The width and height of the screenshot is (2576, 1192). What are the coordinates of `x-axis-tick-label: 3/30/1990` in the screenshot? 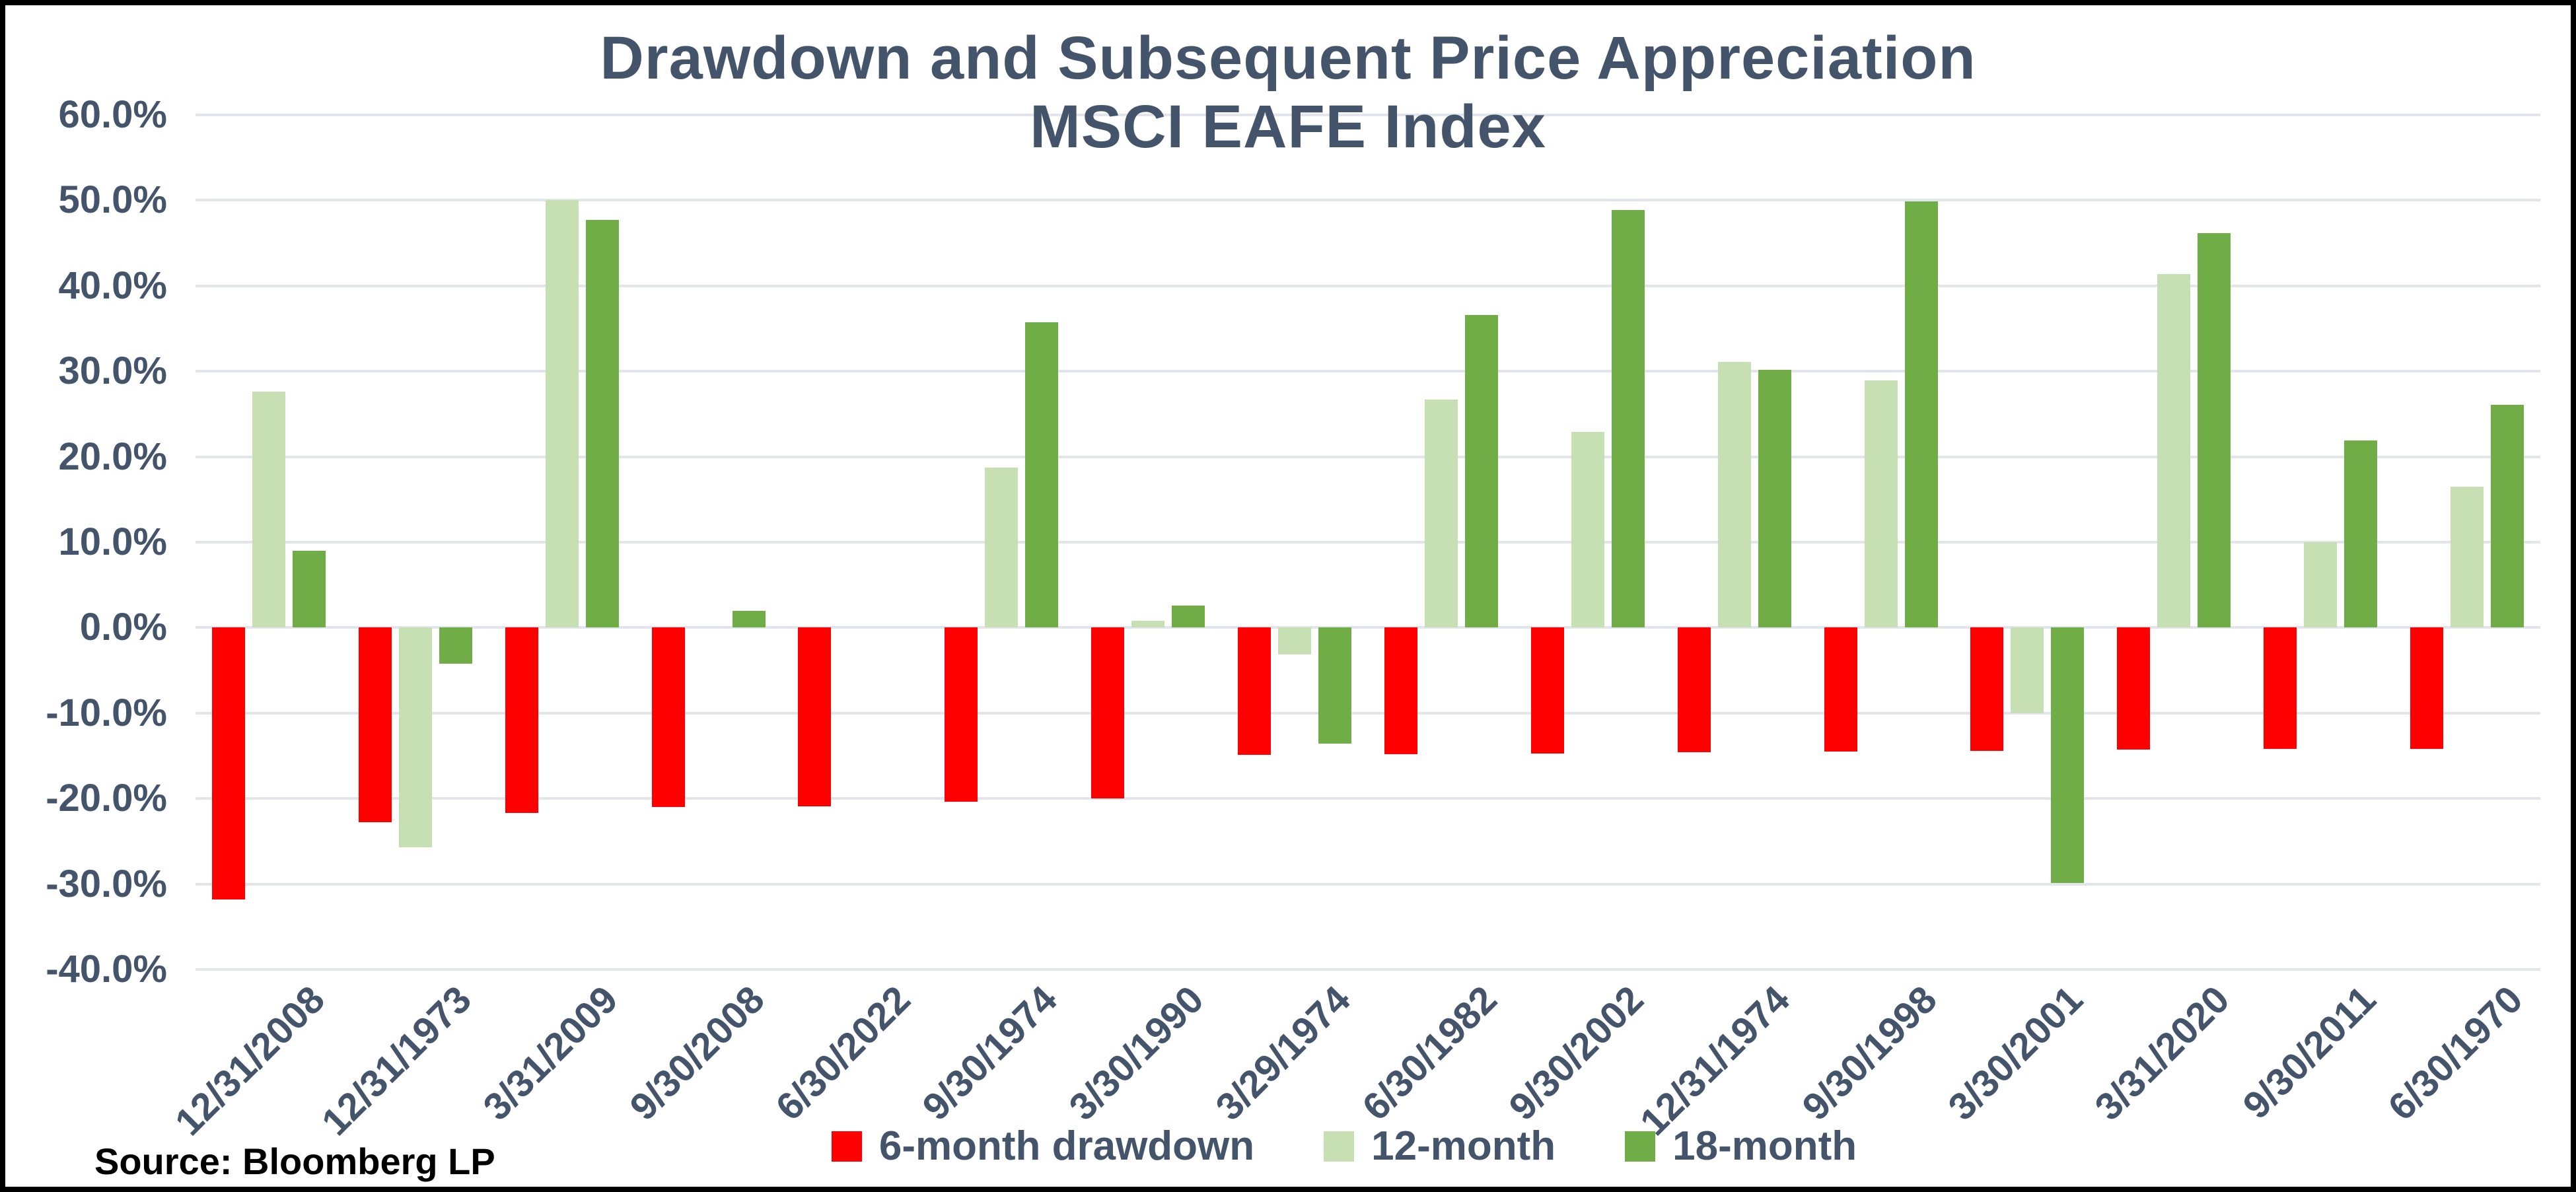 It's located at (1136, 1053).